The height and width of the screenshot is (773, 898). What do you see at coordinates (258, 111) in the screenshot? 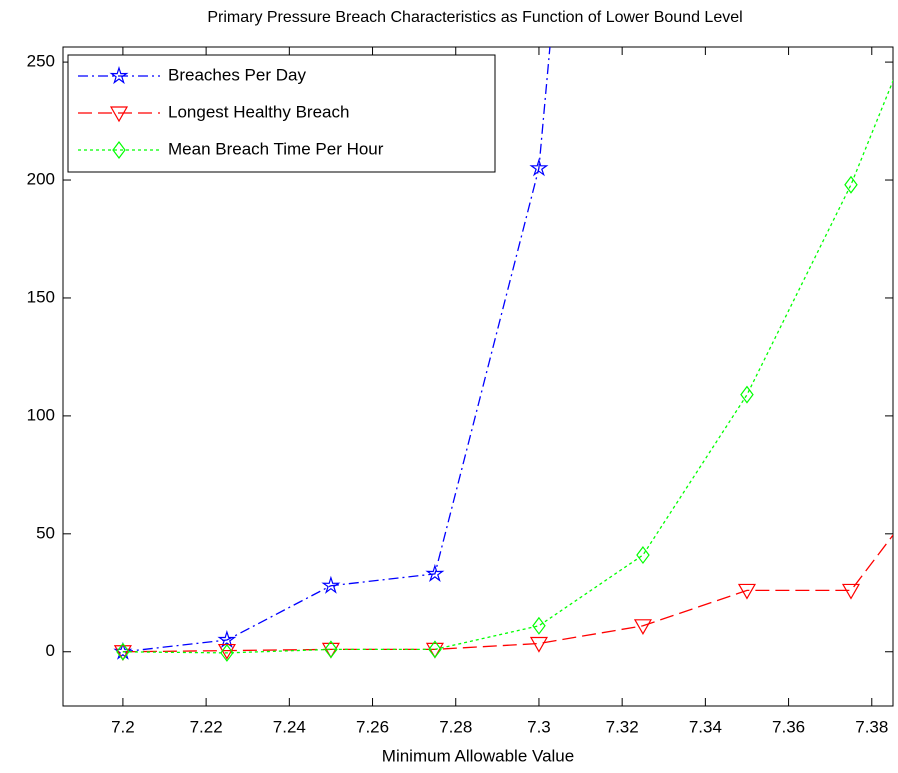
I see `legend-label: Longest Healthy Breach` at bounding box center [258, 111].